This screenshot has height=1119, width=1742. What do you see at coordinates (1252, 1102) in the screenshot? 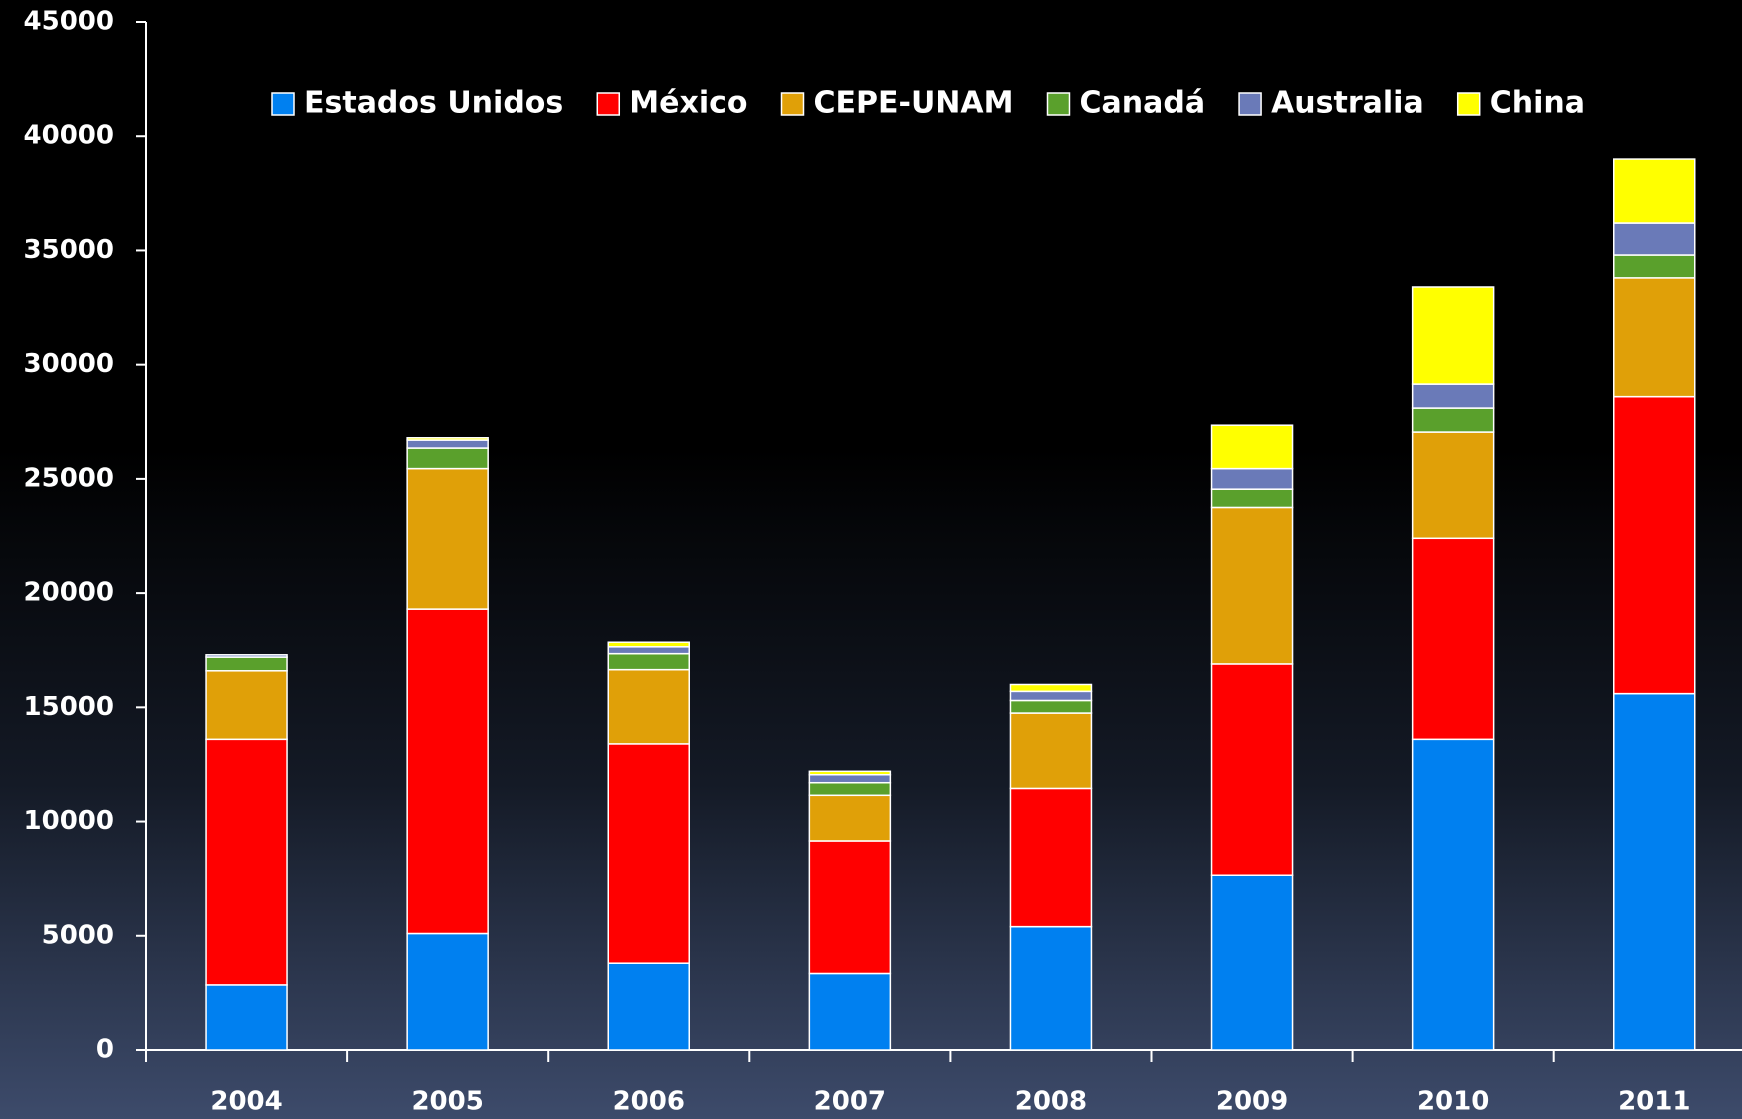
I see `x-tick-label: 2009` at bounding box center [1252, 1102].